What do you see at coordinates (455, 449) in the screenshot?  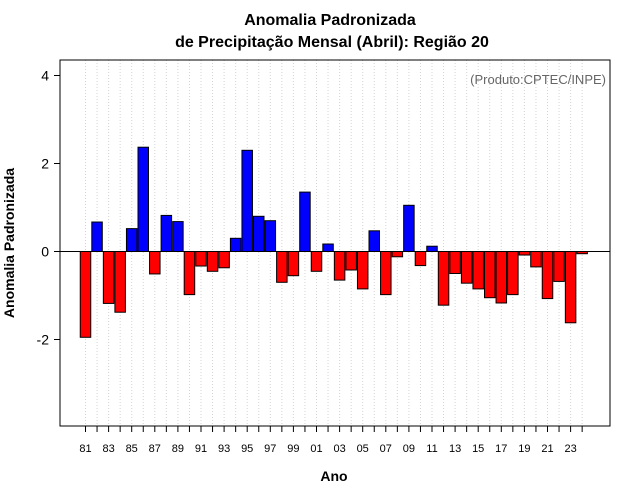 I see `x-tick-label: 13` at bounding box center [455, 449].